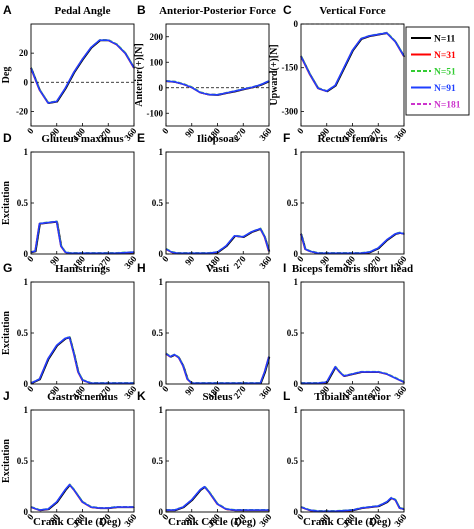 Image resolution: width=474 pixels, height=529 pixels. I want to click on panel-title: Rectus femoris, so click(353, 139).